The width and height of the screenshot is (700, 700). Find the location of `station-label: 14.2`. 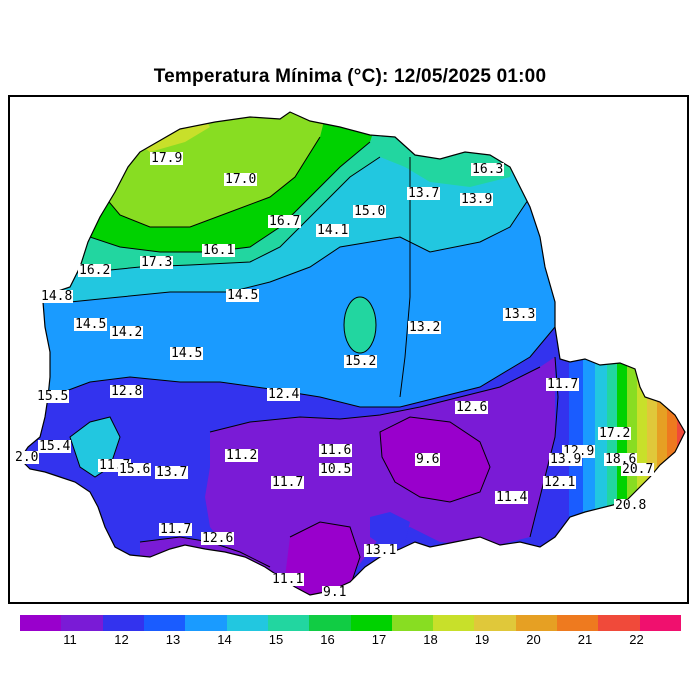

station-label: 14.2 is located at coordinates (127, 332).